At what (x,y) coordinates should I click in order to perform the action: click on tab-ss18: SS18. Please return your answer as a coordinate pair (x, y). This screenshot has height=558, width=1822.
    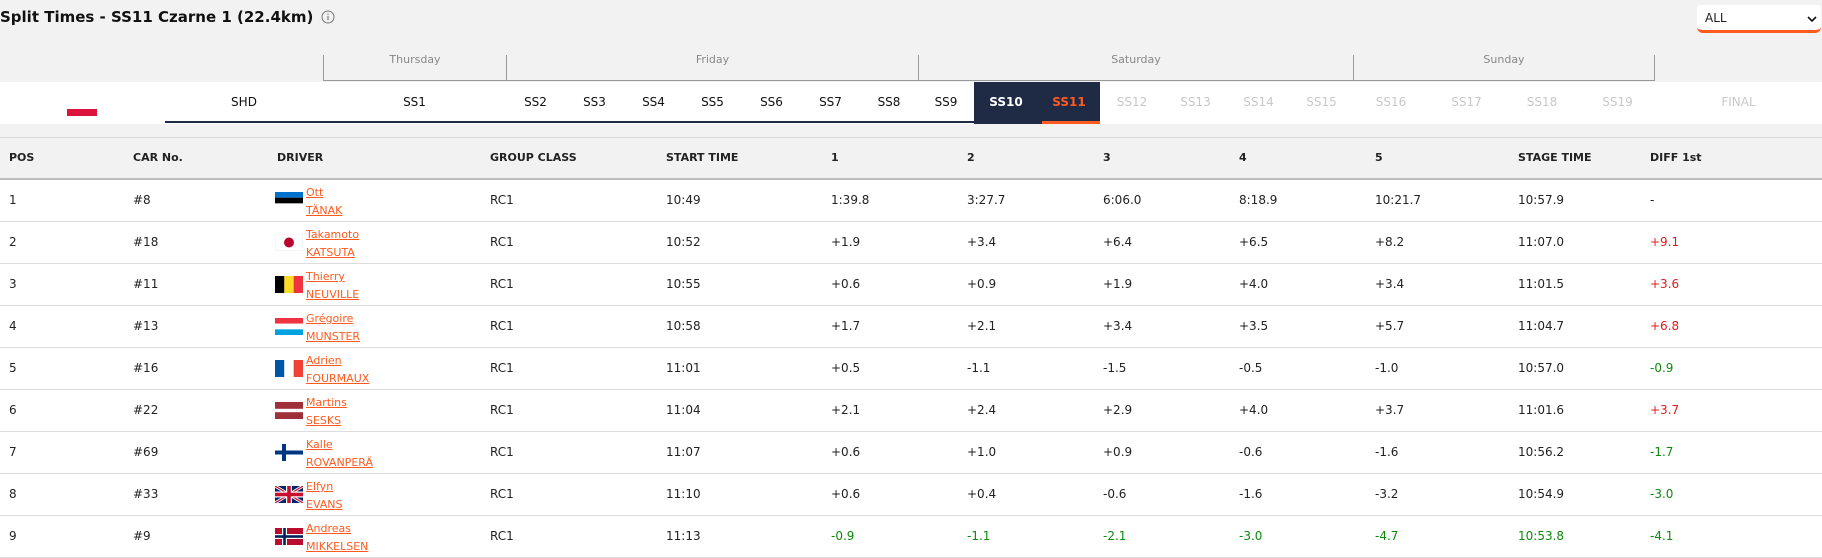
    Looking at the image, I should click on (1542, 102).